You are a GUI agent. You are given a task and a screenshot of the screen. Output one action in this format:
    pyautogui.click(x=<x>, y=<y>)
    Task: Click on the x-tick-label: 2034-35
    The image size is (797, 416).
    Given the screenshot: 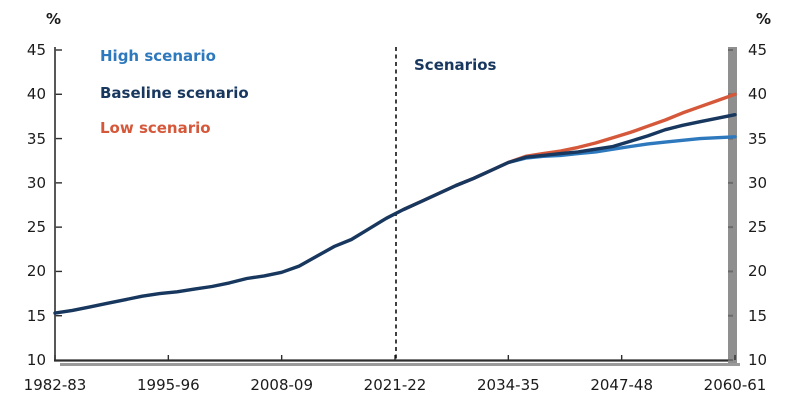 What is the action you would take?
    pyautogui.click(x=508, y=385)
    